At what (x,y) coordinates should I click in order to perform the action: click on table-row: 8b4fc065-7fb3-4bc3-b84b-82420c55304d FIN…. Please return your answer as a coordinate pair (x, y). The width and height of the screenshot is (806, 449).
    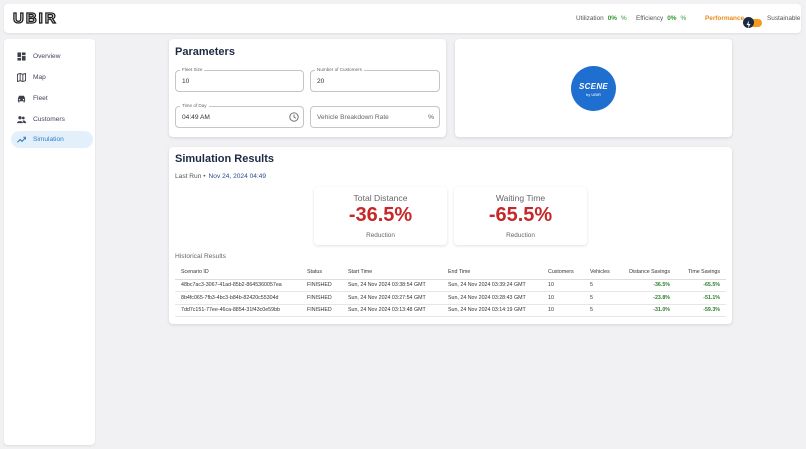
    Looking at the image, I should click on (450, 298).